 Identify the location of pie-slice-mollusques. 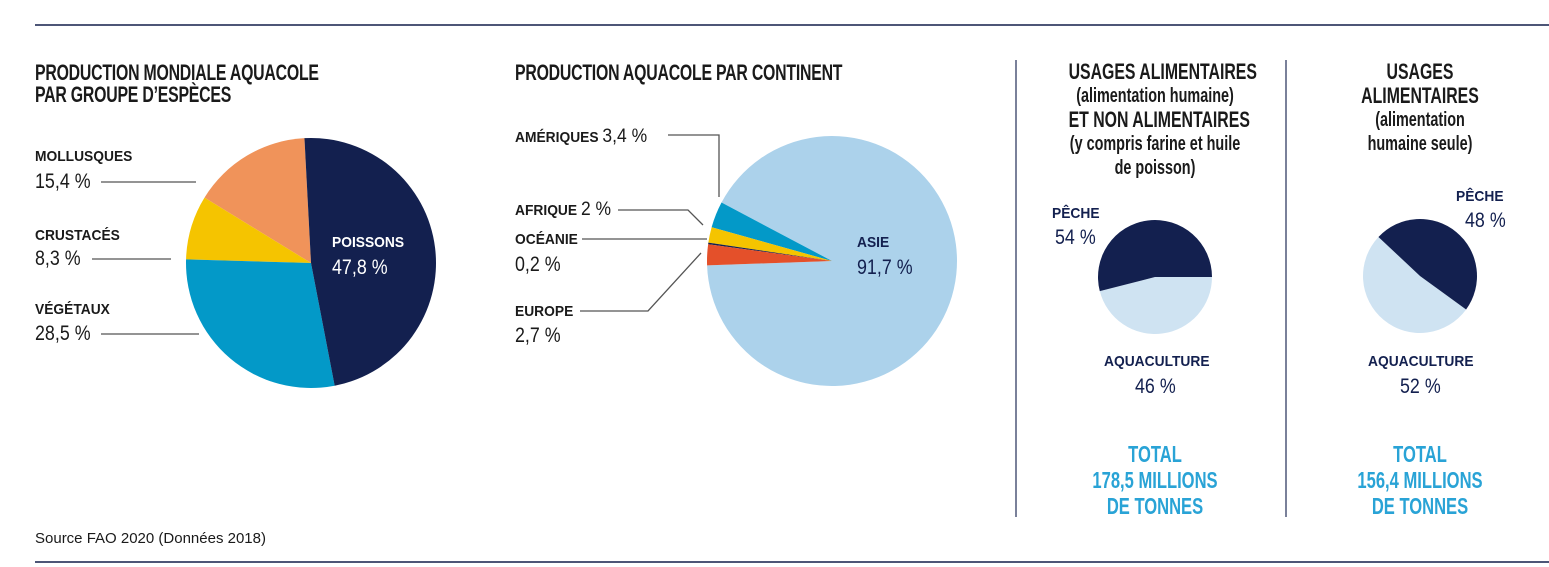
(257, 200).